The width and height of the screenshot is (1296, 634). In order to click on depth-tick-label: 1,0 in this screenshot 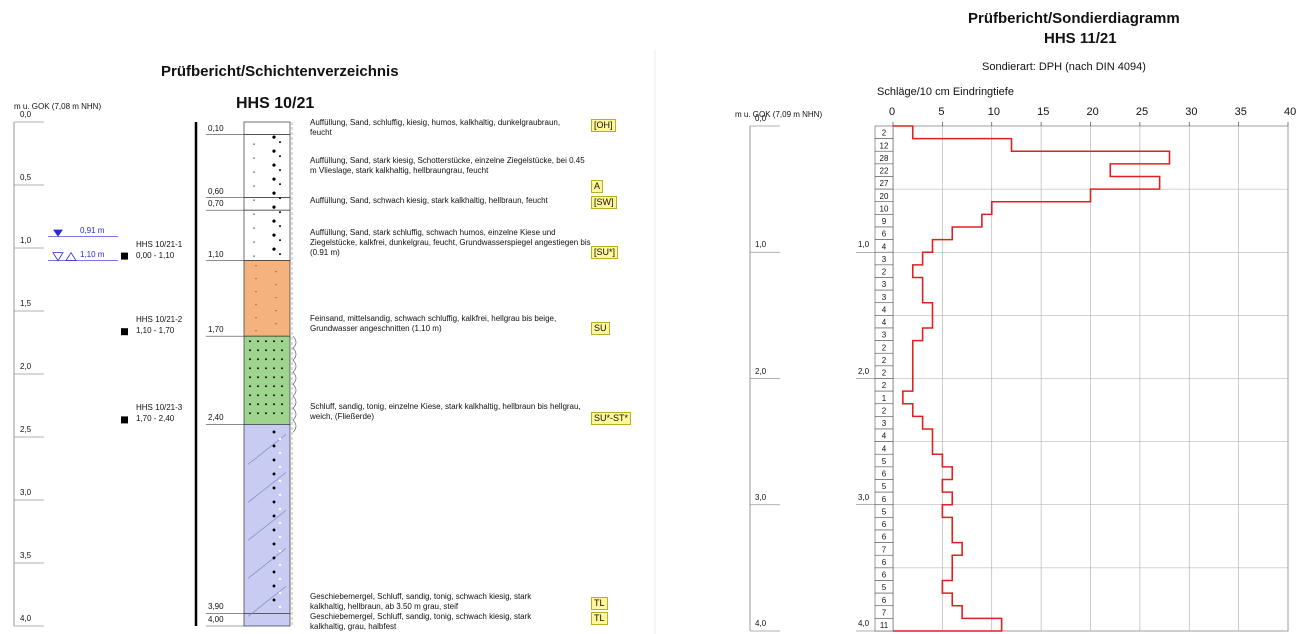, I will do `click(26, 240)`.